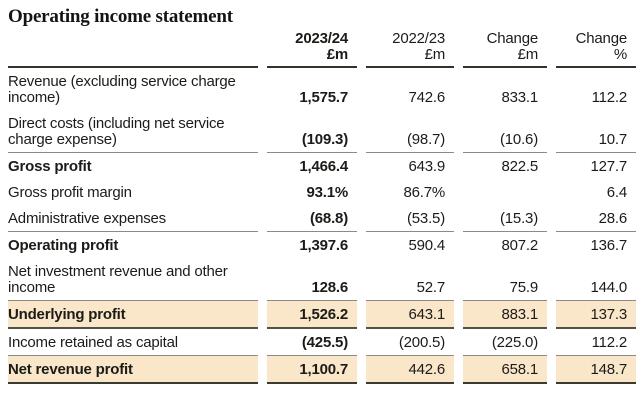  What do you see at coordinates (323, 97) in the screenshot?
I see `row-value-col1: 1,575.7` at bounding box center [323, 97].